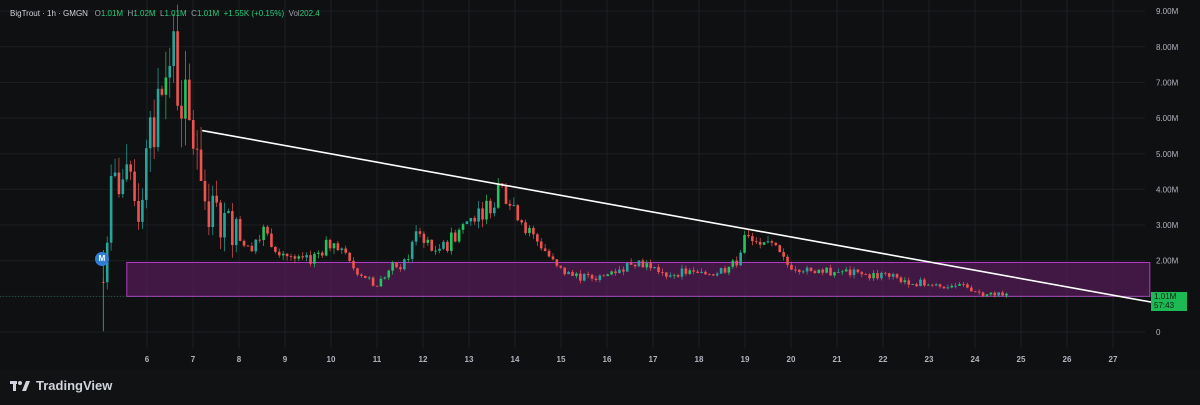  I want to click on legend-change: +1.55K (+0.15%), so click(254, 13).